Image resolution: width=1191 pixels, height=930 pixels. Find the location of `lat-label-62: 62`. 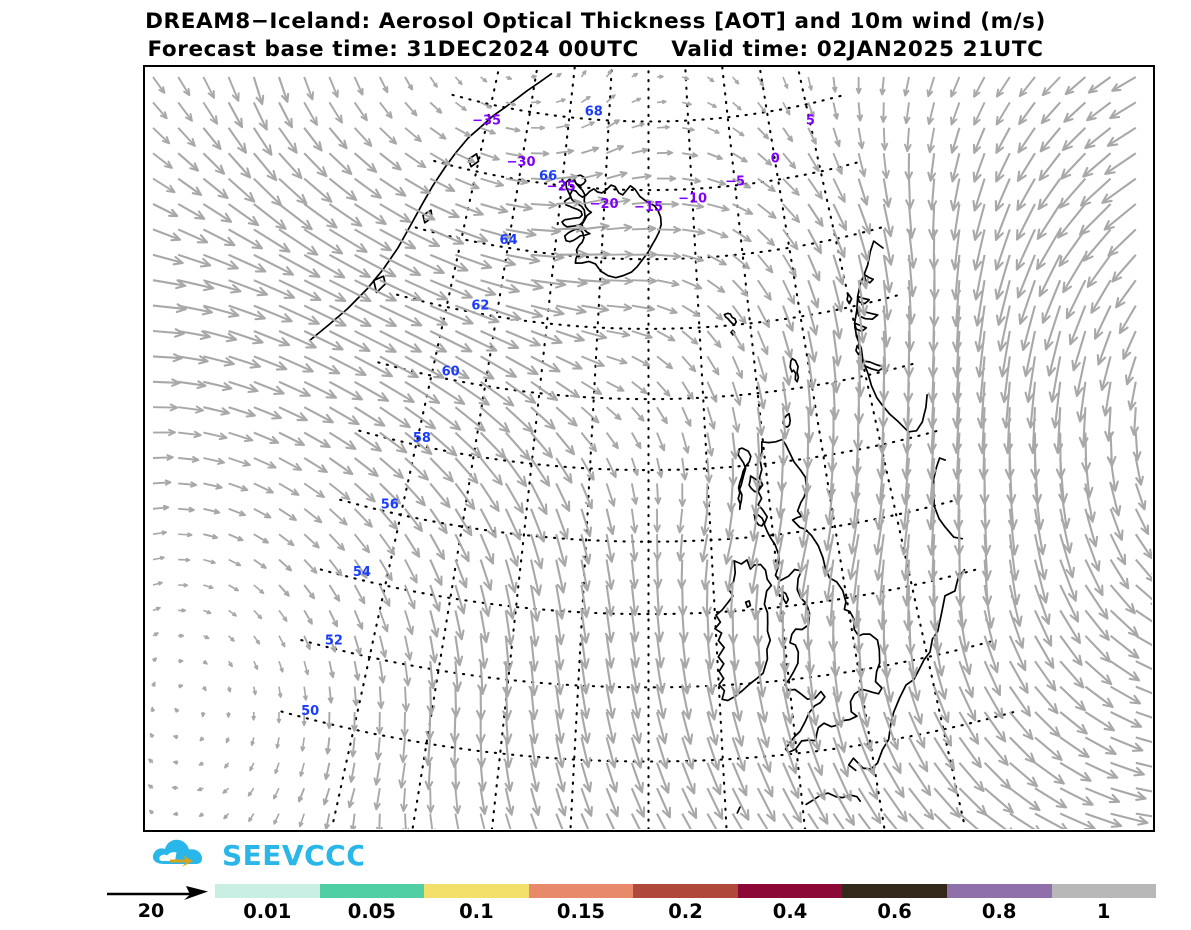

lat-label-62: 62 is located at coordinates (480, 306).